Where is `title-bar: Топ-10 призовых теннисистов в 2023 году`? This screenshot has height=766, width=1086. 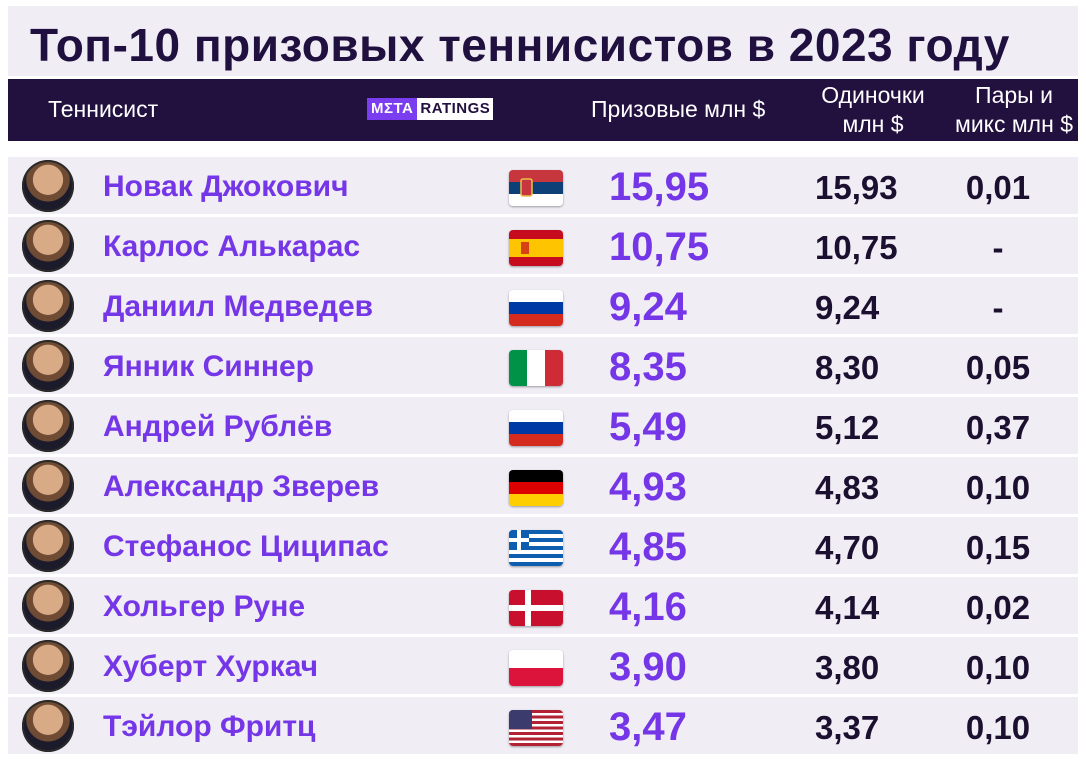 title-bar: Топ-10 призовых теннисистов в 2023 году is located at coordinates (543, 41).